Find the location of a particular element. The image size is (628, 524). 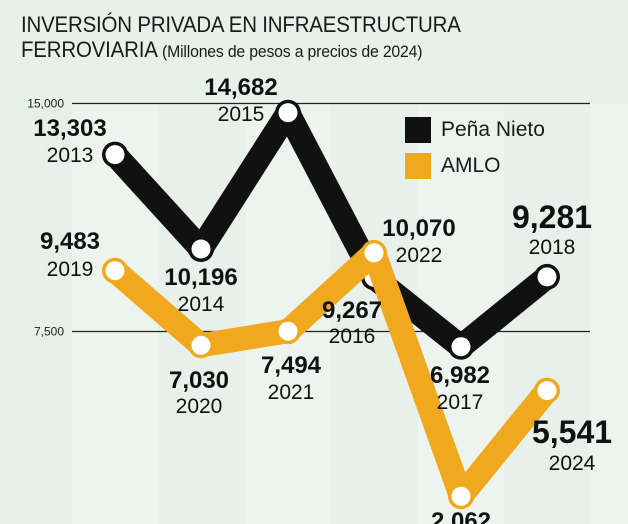

value-label: 9,281 is located at coordinates (552, 217).